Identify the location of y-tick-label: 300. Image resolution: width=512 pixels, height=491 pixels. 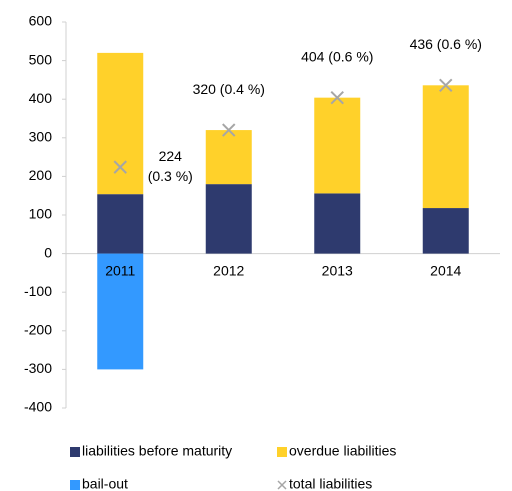
(41, 137).